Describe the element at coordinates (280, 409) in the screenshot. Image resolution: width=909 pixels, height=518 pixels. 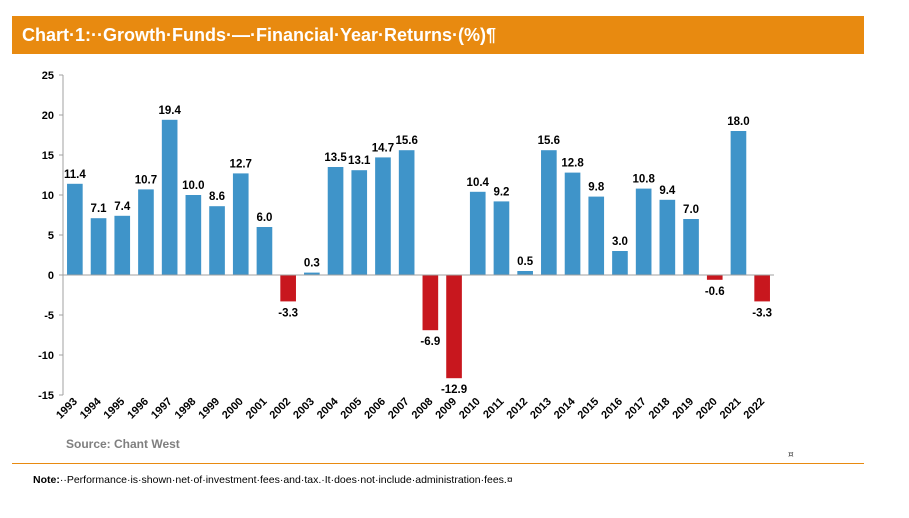
I see `x-tick-label: 2002` at that location.